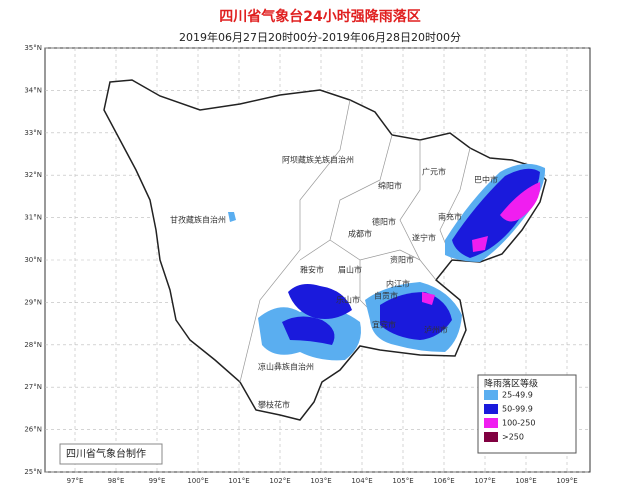 Image resolution: width=640 pixels, height=500 pixels. Describe the element at coordinates (486, 180) in the screenshot. I see `place-label: 巴中市` at that location.